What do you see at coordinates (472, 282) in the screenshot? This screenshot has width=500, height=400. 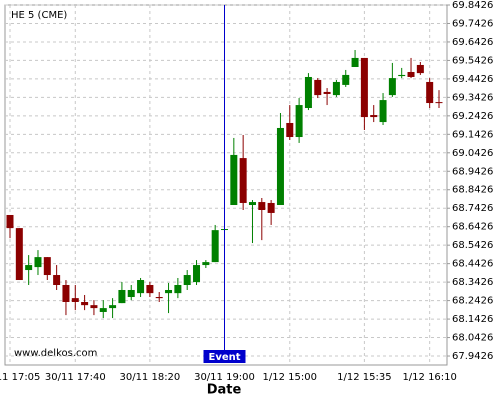 I see `y-tick-label: 68.3426` at bounding box center [472, 282].